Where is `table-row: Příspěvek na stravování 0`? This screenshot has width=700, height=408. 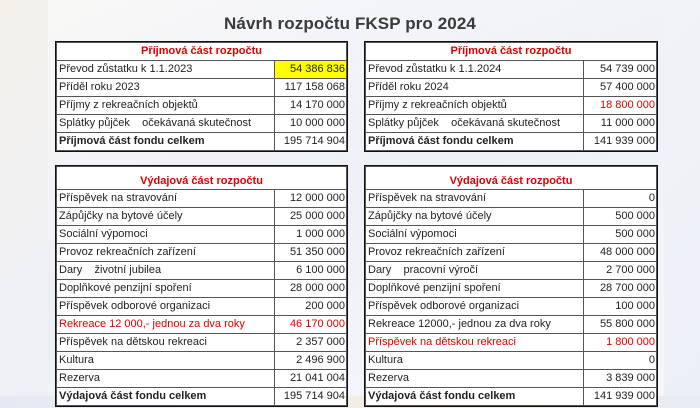 table-row: Příspěvek na stravování 0 is located at coordinates (511, 198).